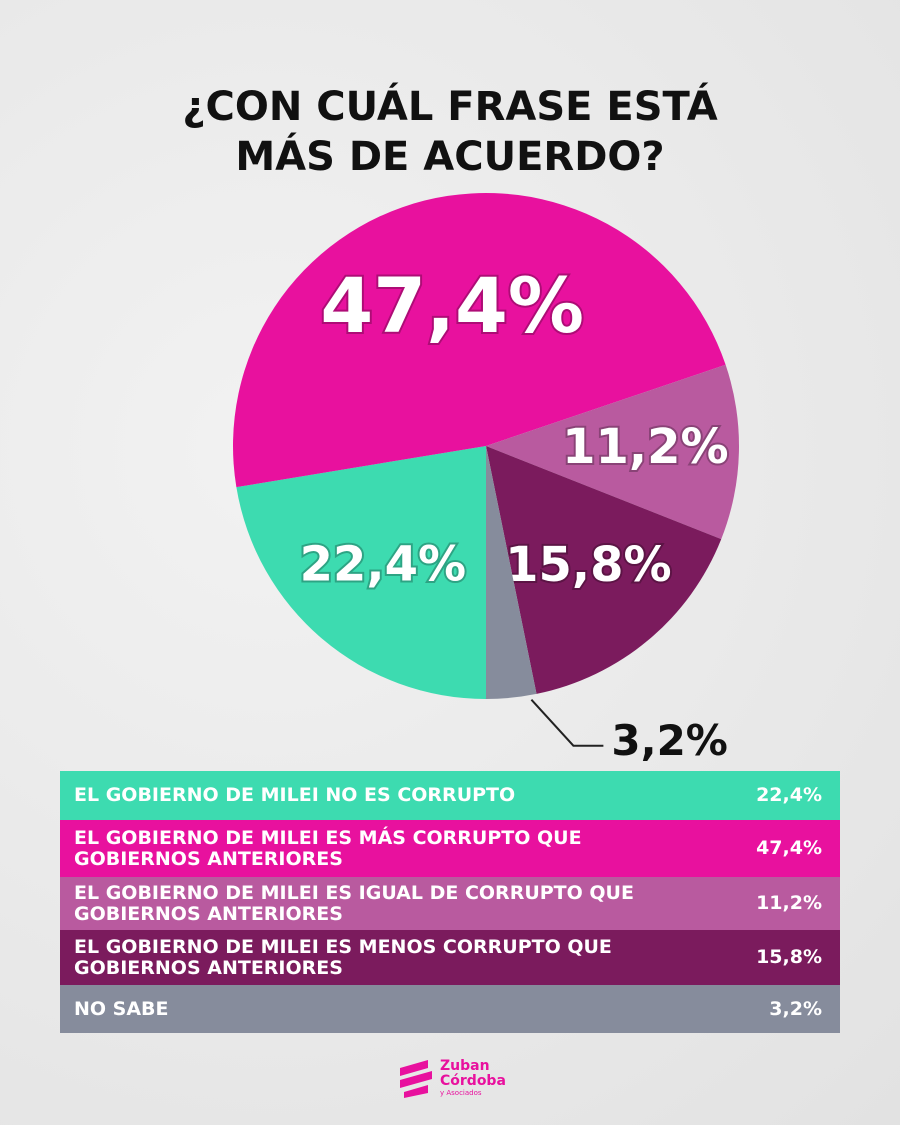 The image size is (900, 1125). I want to click on logo: Zuban Córdoba y Asociados, so click(452, 1078).